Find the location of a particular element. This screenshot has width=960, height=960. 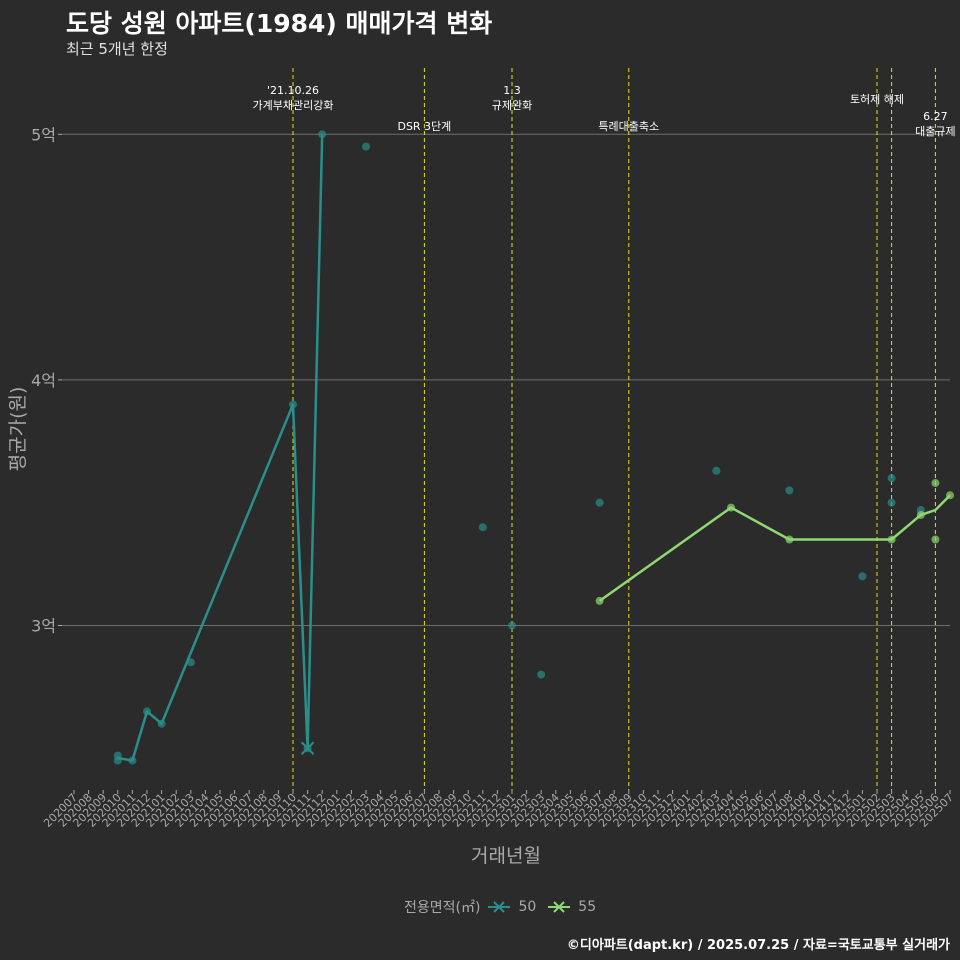

chart-title: 도당 성원 아파트(1984) 매매가격 변화 is located at coordinates (279, 23).